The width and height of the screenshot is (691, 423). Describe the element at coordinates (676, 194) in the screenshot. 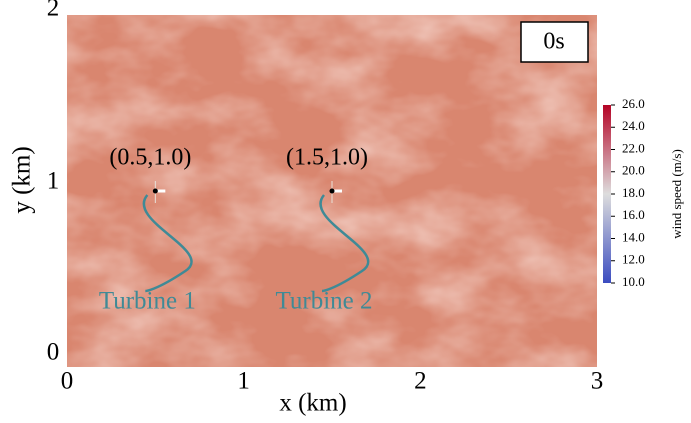

I see `colorbar-label: wind speed (m/s)` at that location.